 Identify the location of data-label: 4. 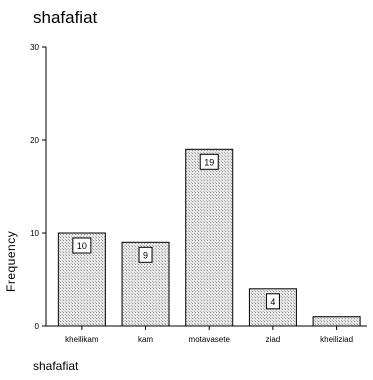
(272, 302).